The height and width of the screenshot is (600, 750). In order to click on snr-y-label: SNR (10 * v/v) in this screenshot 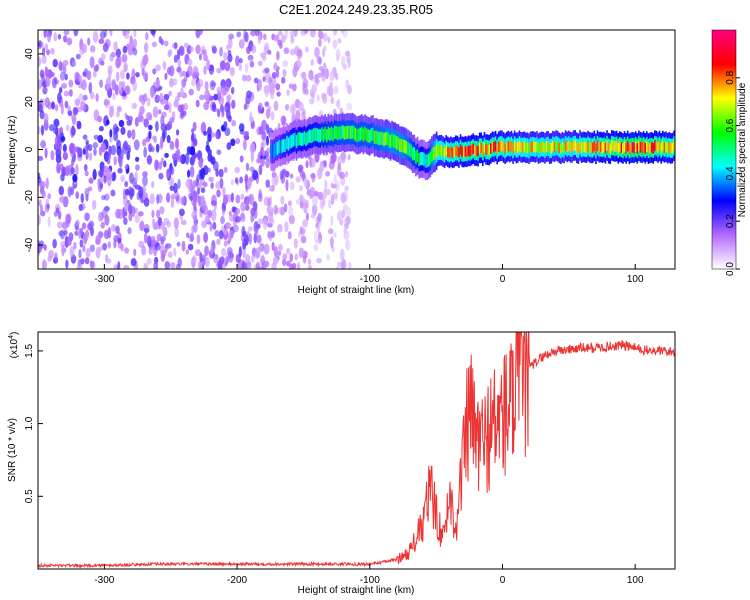, I will do `click(12, 450)`.